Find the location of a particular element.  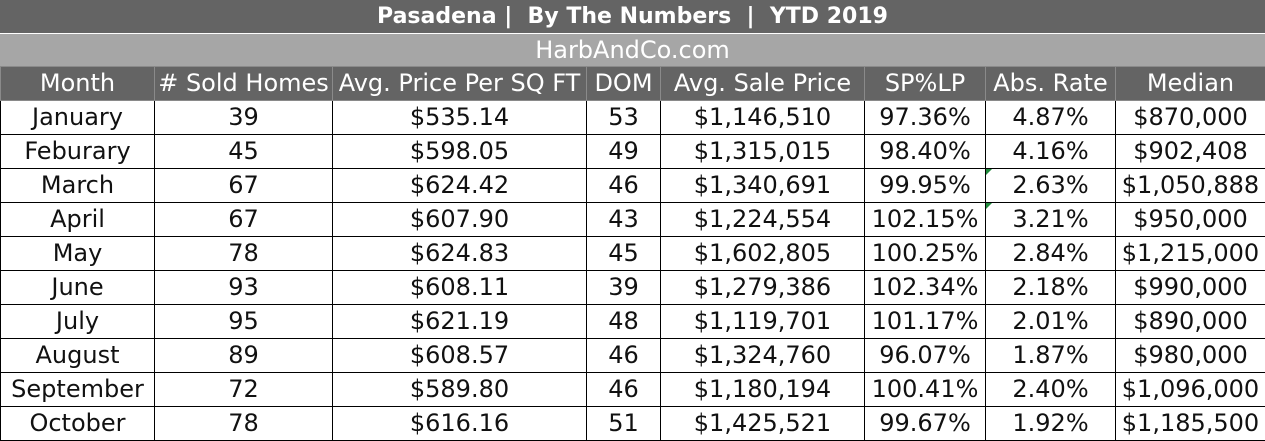

page-title: Pasadena | By The Numbers | YTD 2019 is located at coordinates (632, 17).